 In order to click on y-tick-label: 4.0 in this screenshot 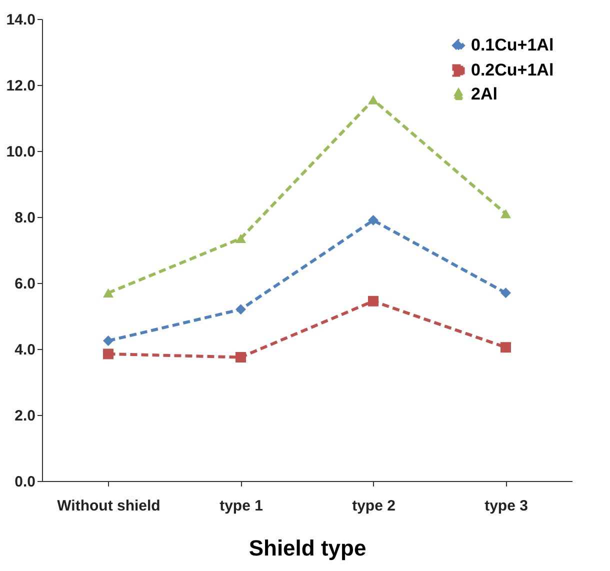, I will do `click(25, 350)`.